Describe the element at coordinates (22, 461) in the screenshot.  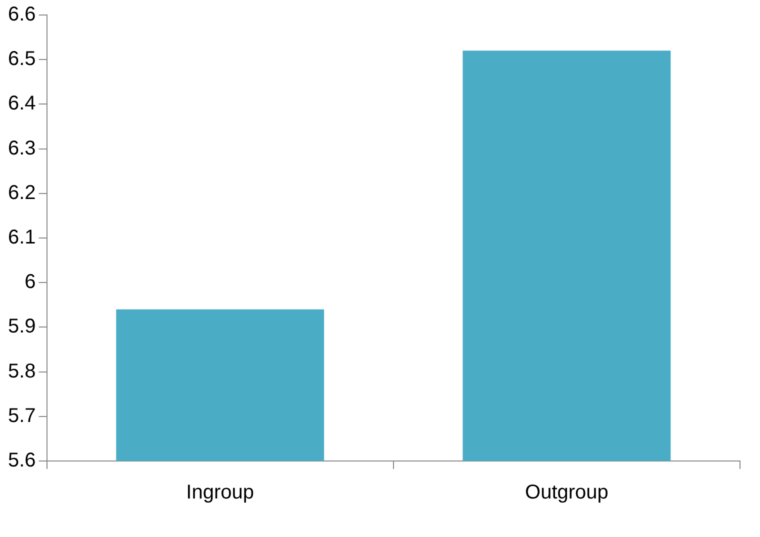
I see `y-tick-label: 5.6` at that location.